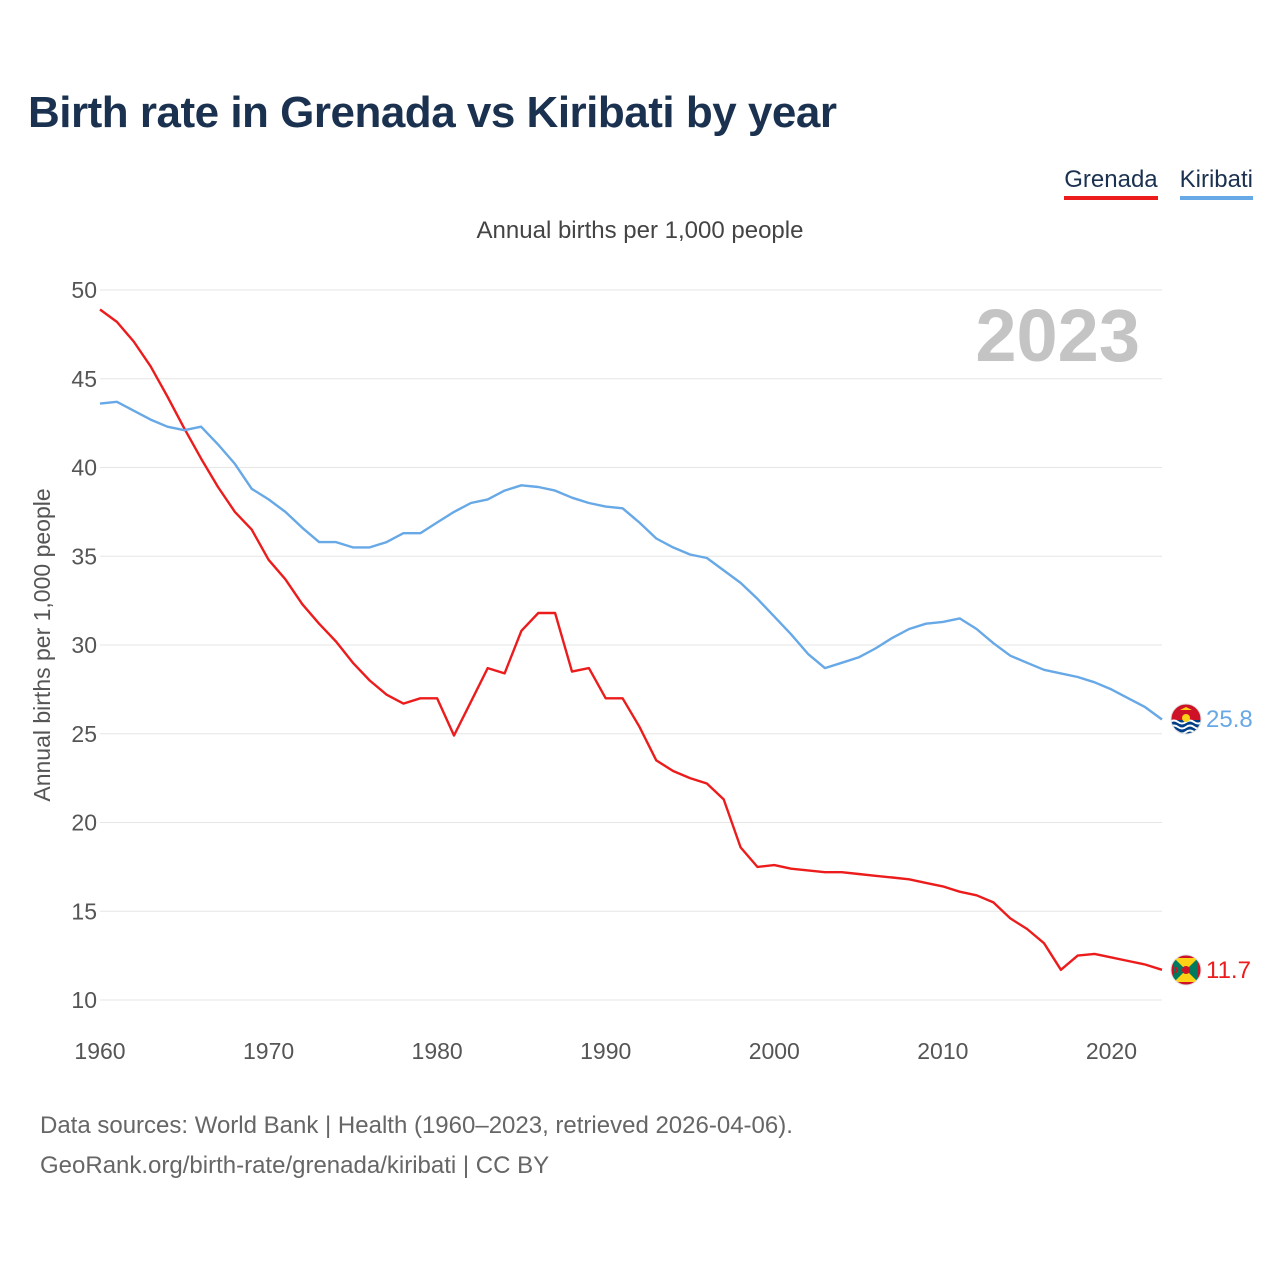 The width and height of the screenshot is (1280, 1280). I want to click on kiribati-flag-icon, so click(1186, 719).